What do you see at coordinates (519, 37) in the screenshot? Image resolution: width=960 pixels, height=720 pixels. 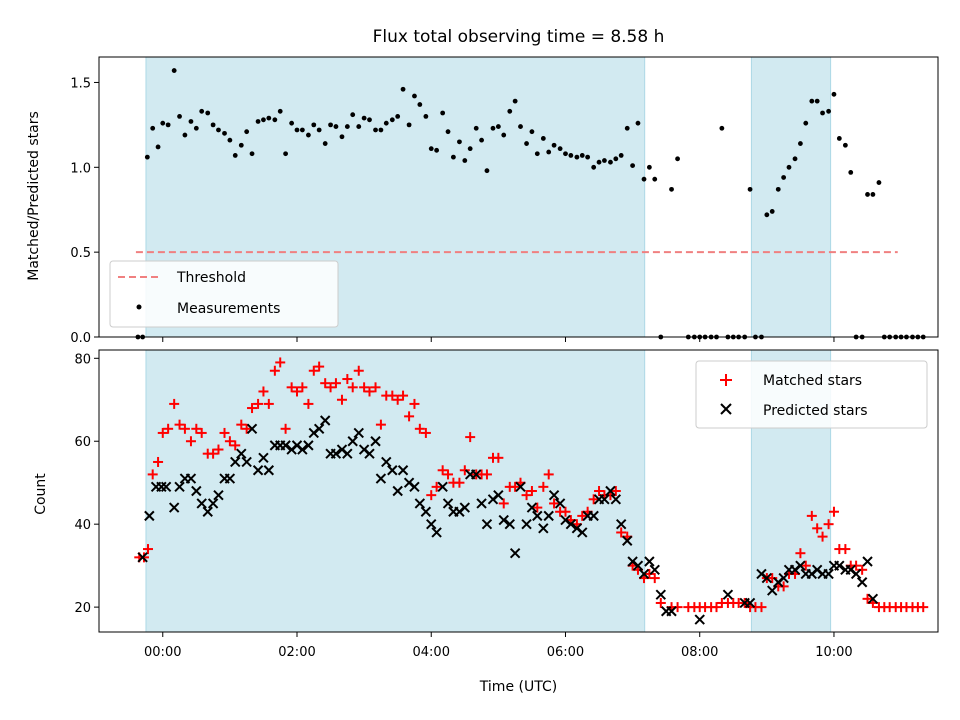 I see `chart-title: Flux total observing time = 8.58 h` at bounding box center [519, 37].